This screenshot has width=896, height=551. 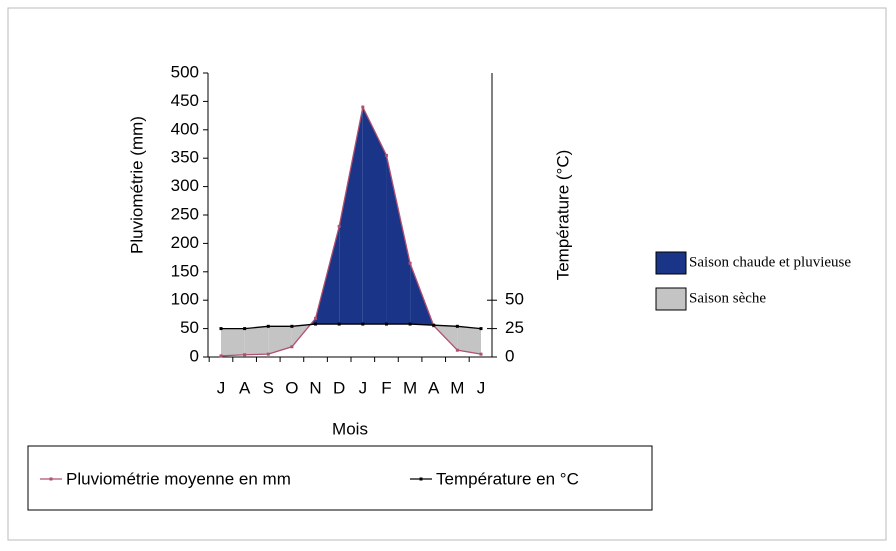 What do you see at coordinates (189, 327) in the screenshot?
I see `y-tick-label: 50` at bounding box center [189, 327].